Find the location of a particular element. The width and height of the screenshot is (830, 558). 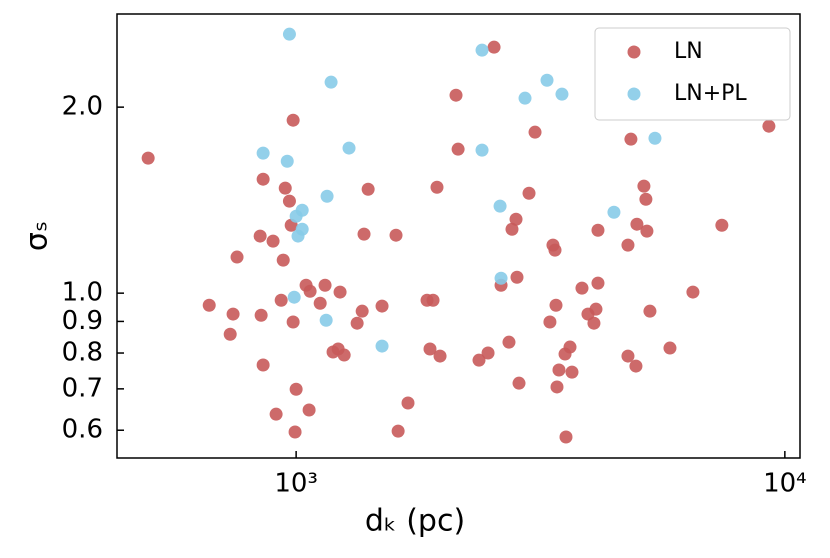

legend-label: LN is located at coordinates (688, 51).